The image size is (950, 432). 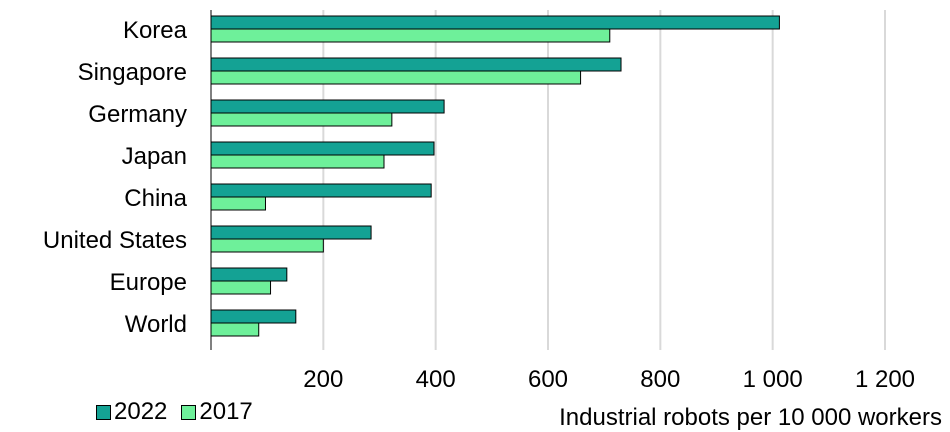 What do you see at coordinates (495, 22) in the screenshot?
I see `bar-korea-2022` at bounding box center [495, 22].